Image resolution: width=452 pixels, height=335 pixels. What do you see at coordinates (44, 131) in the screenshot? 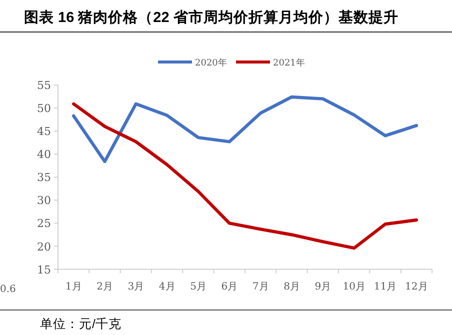
I see `y-tick-label: 45` at bounding box center [44, 131].